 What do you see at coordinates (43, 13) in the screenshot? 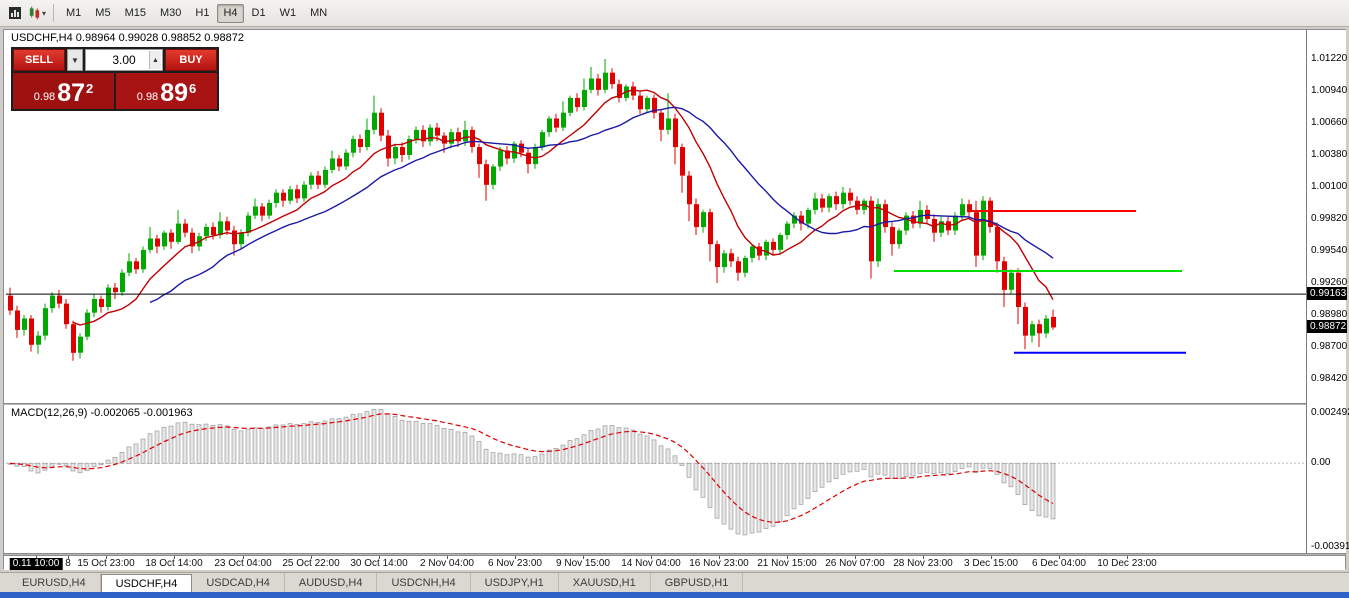
I see `chart-style-dropdown-caret: ▾` at bounding box center [43, 13].